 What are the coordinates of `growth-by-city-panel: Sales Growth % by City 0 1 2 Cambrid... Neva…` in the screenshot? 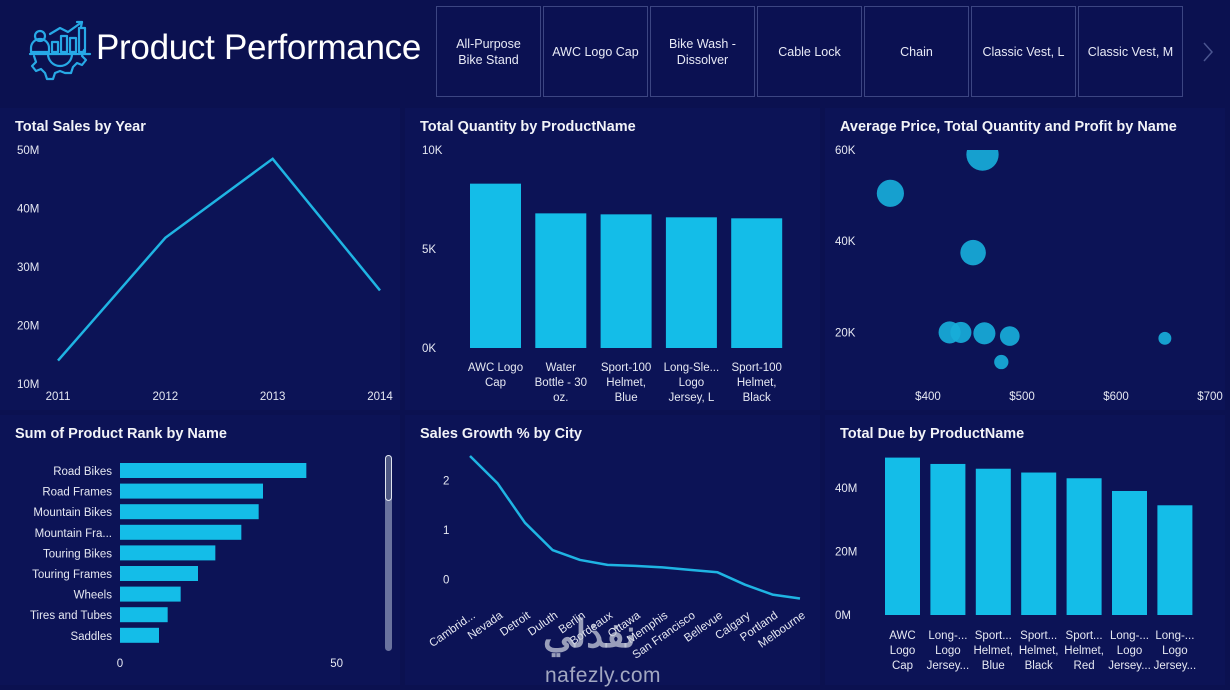 It's located at (612, 550).